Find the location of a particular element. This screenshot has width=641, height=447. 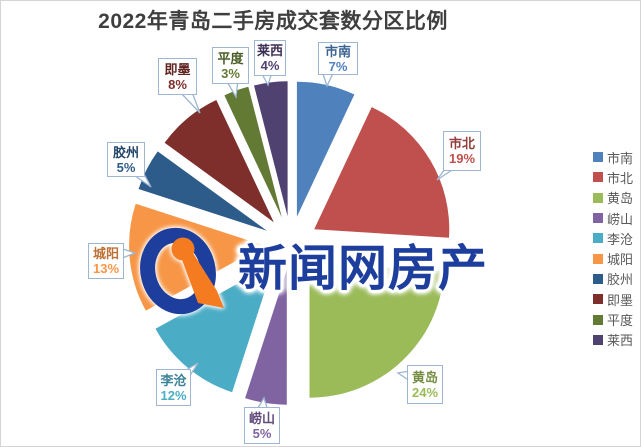

data-label-category: 平度 is located at coordinates (230, 58).